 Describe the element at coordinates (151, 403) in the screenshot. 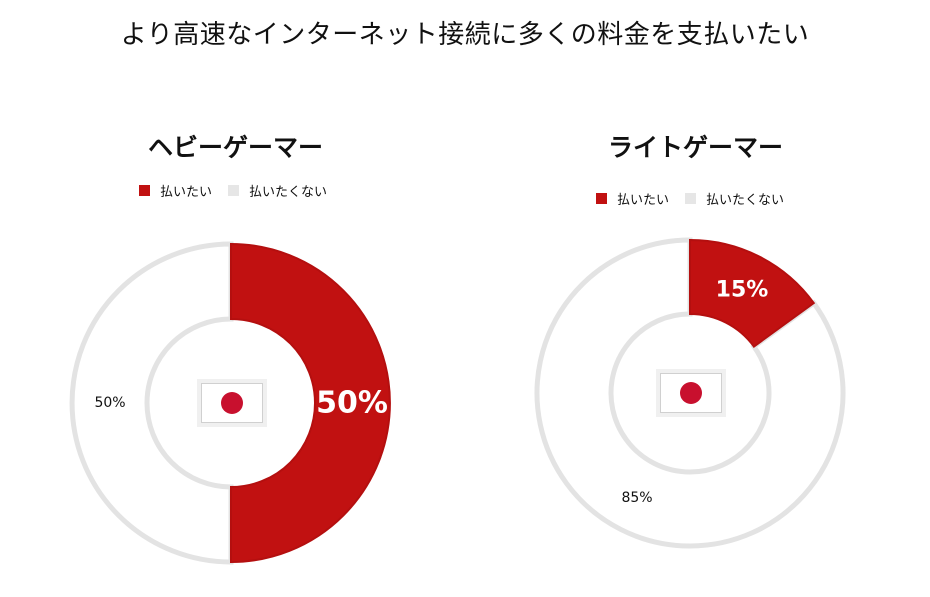

I see `slice-no` at that location.